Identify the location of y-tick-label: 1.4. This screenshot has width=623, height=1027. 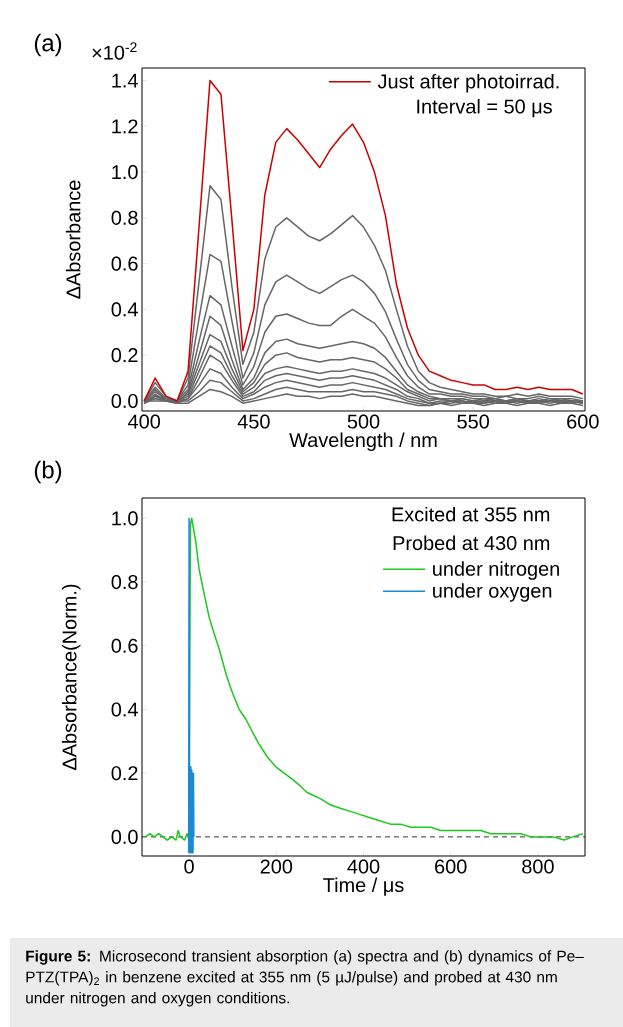
(125, 80).